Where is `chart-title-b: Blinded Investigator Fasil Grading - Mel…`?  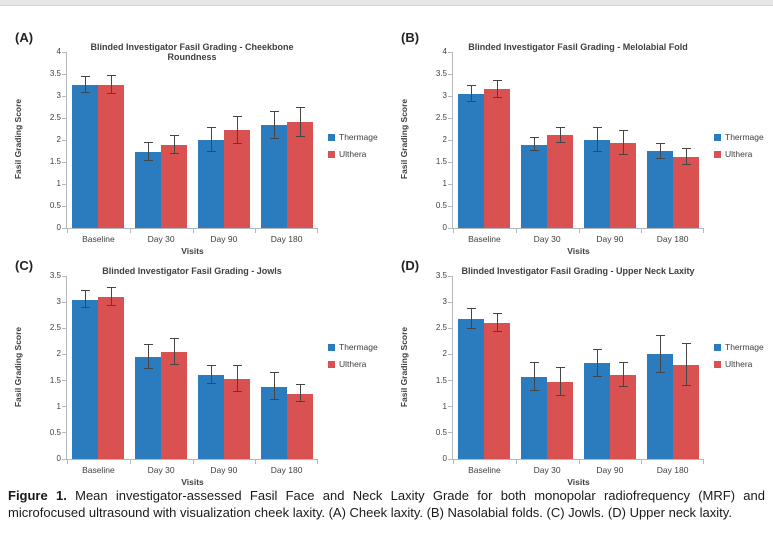
chart-title-b: Blinded Investigator Fasil Grading - Mel… is located at coordinates (578, 47).